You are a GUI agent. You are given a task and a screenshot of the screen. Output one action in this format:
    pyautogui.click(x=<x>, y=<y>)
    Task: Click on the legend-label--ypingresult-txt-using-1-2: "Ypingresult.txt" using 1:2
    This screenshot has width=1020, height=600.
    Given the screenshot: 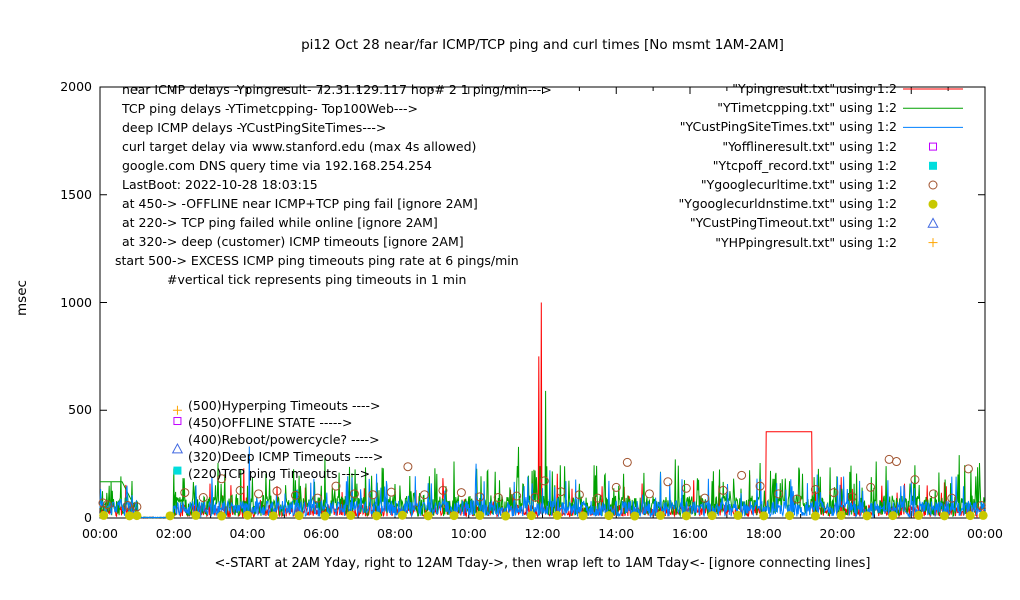 What is the action you would take?
    pyautogui.click(x=814, y=88)
    